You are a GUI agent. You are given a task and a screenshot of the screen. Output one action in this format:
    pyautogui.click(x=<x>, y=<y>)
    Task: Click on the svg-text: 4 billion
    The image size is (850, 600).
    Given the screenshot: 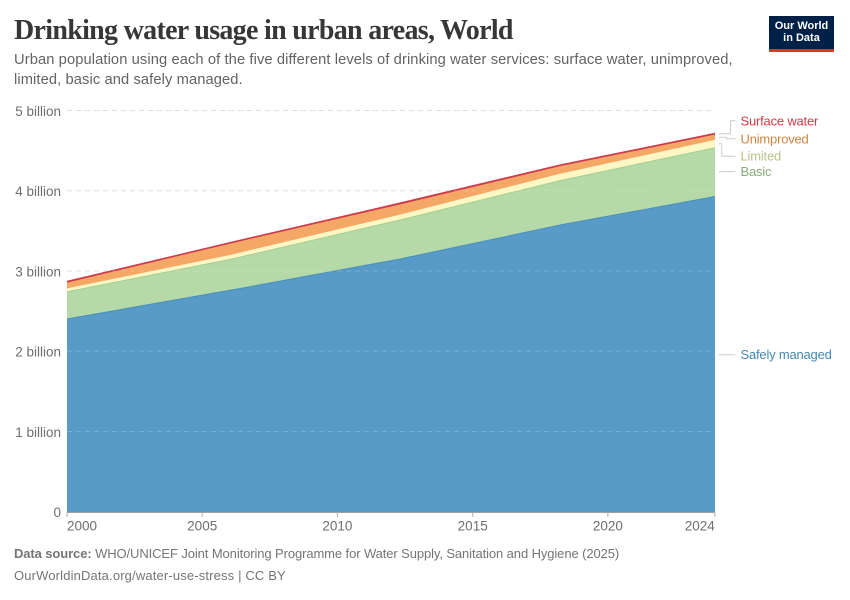 What is the action you would take?
    pyautogui.click(x=38, y=191)
    